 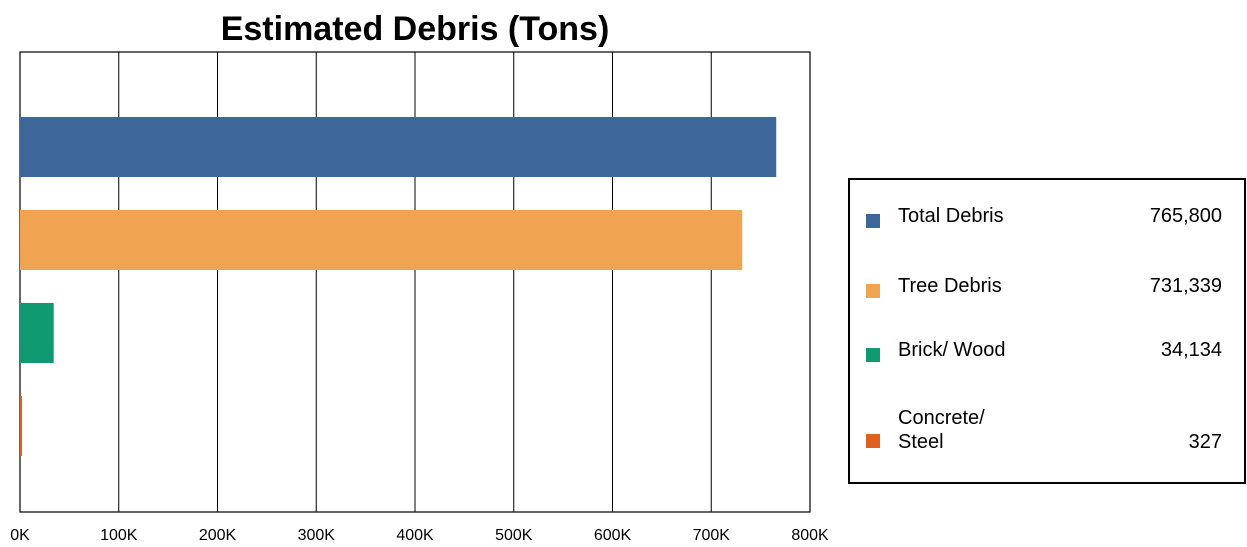 What do you see at coordinates (119, 535) in the screenshot?
I see `x-tick-label: 100K` at bounding box center [119, 535].